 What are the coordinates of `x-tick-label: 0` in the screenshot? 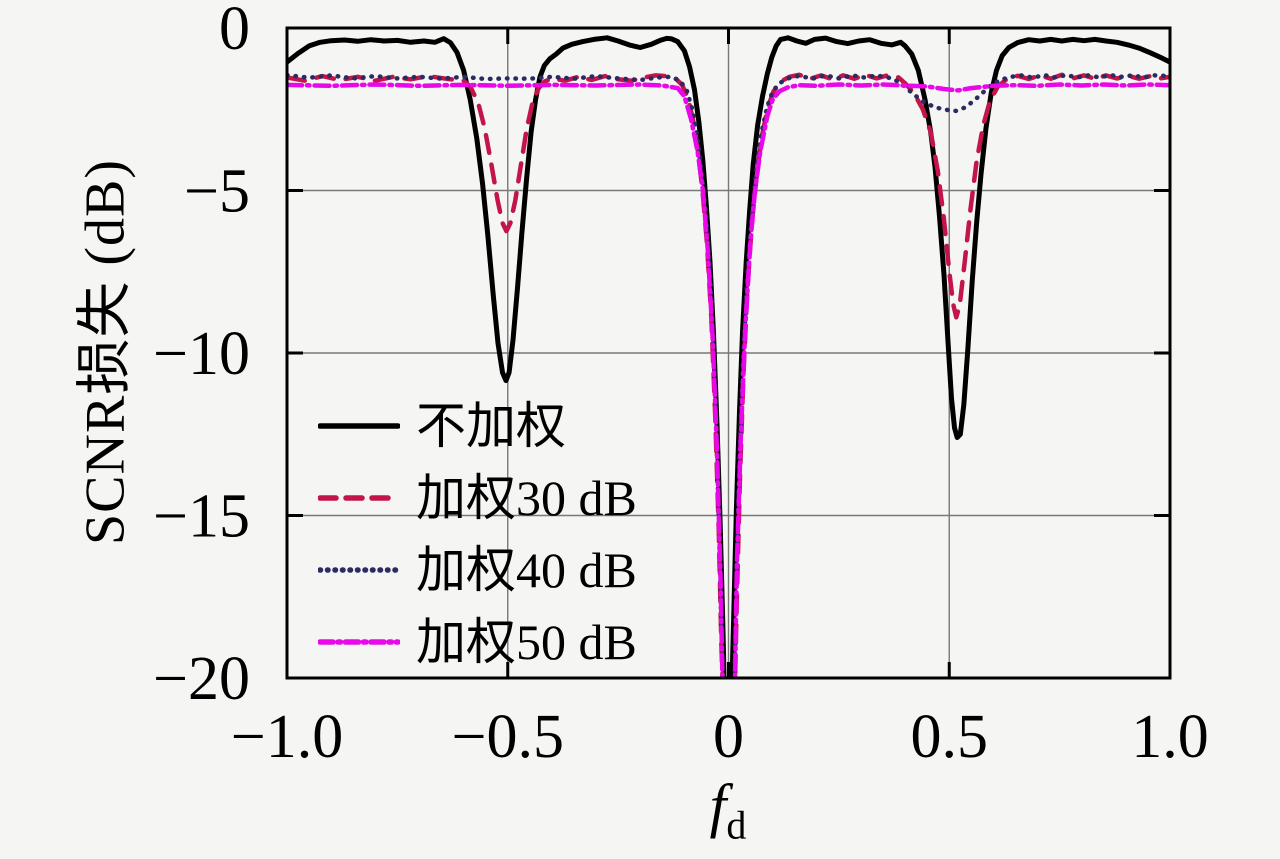 It's located at (728, 737).